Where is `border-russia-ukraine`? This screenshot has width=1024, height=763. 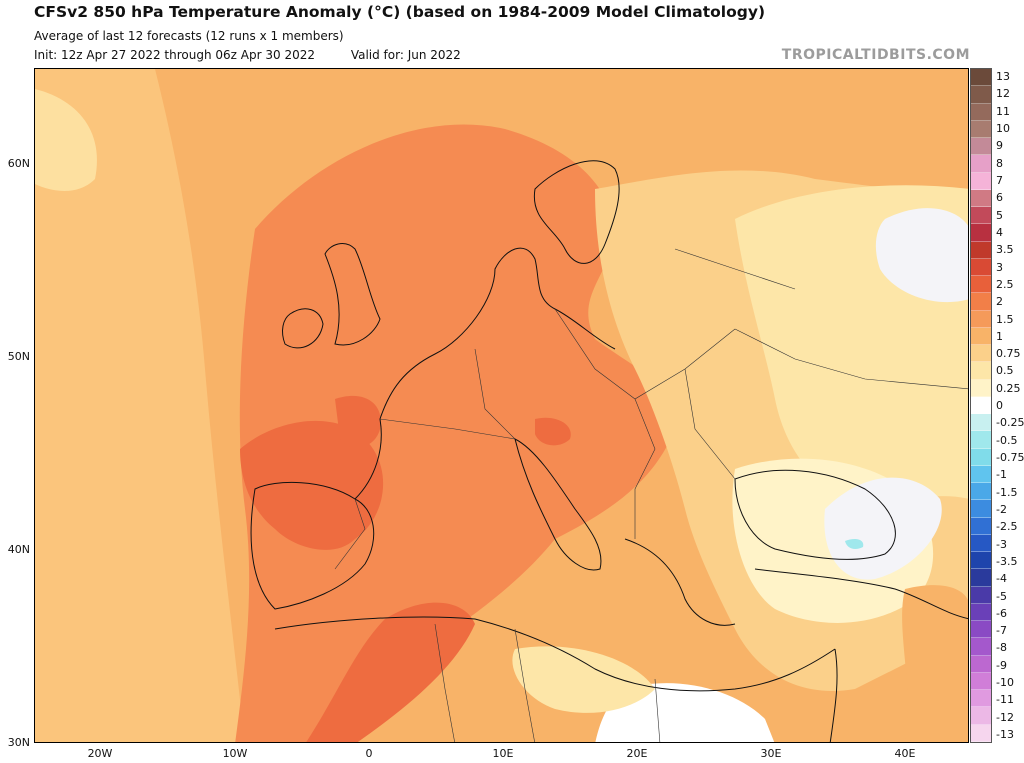
border-russia-ukraine is located at coordinates (851, 359).